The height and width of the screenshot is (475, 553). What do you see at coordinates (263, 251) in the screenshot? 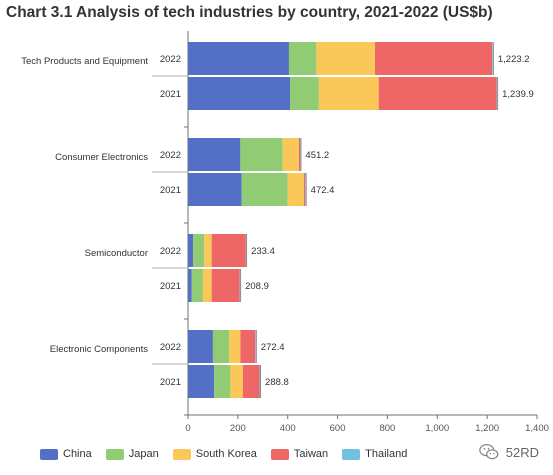
I see `bar-total-label: 233.4` at bounding box center [263, 251].